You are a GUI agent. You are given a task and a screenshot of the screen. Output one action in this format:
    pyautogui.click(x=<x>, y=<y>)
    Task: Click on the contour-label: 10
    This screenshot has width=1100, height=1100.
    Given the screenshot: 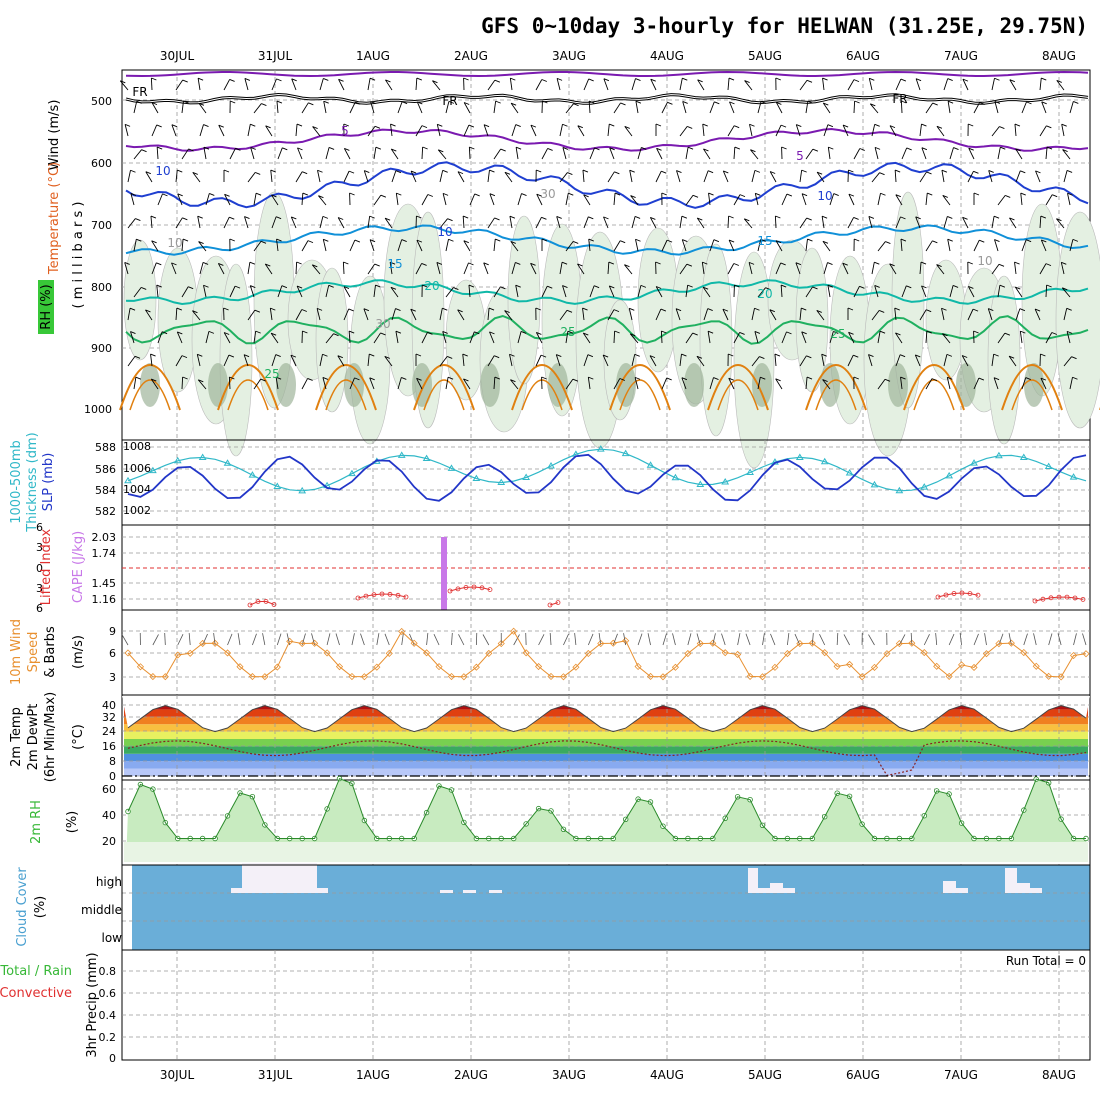 What is the action you would take?
    pyautogui.click(x=444, y=232)
    